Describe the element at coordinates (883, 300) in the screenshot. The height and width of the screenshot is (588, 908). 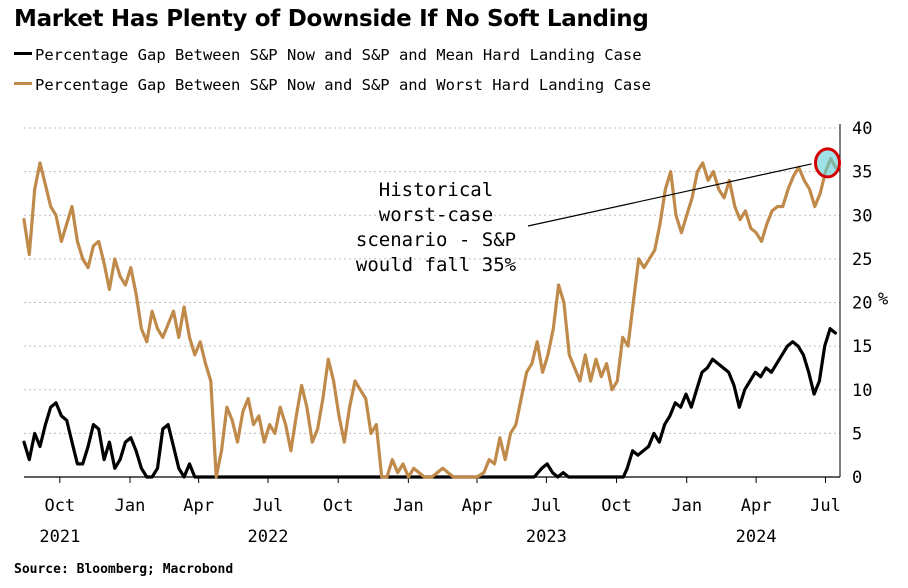
I see `y-unit-label: %` at that location.